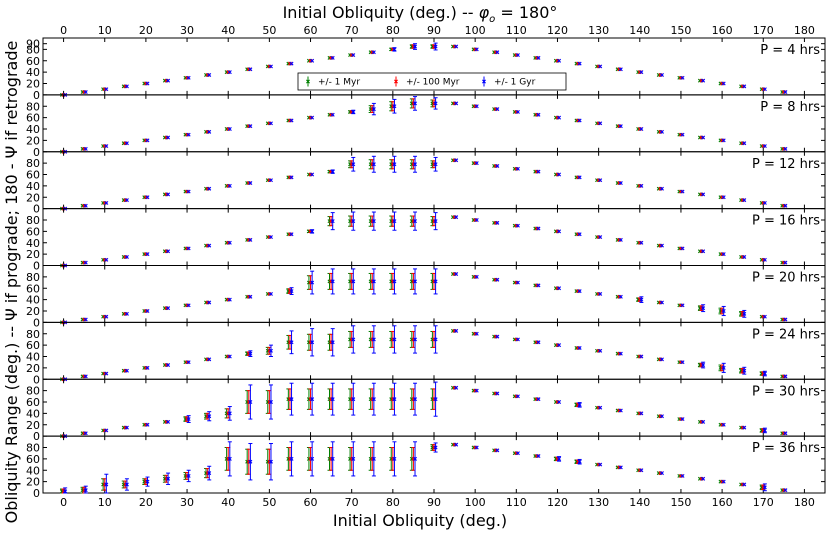 This screenshot has height=533, width=830. What do you see at coordinates (187, 30) in the screenshot?
I see `x-tick-label-top: 30` at bounding box center [187, 30].